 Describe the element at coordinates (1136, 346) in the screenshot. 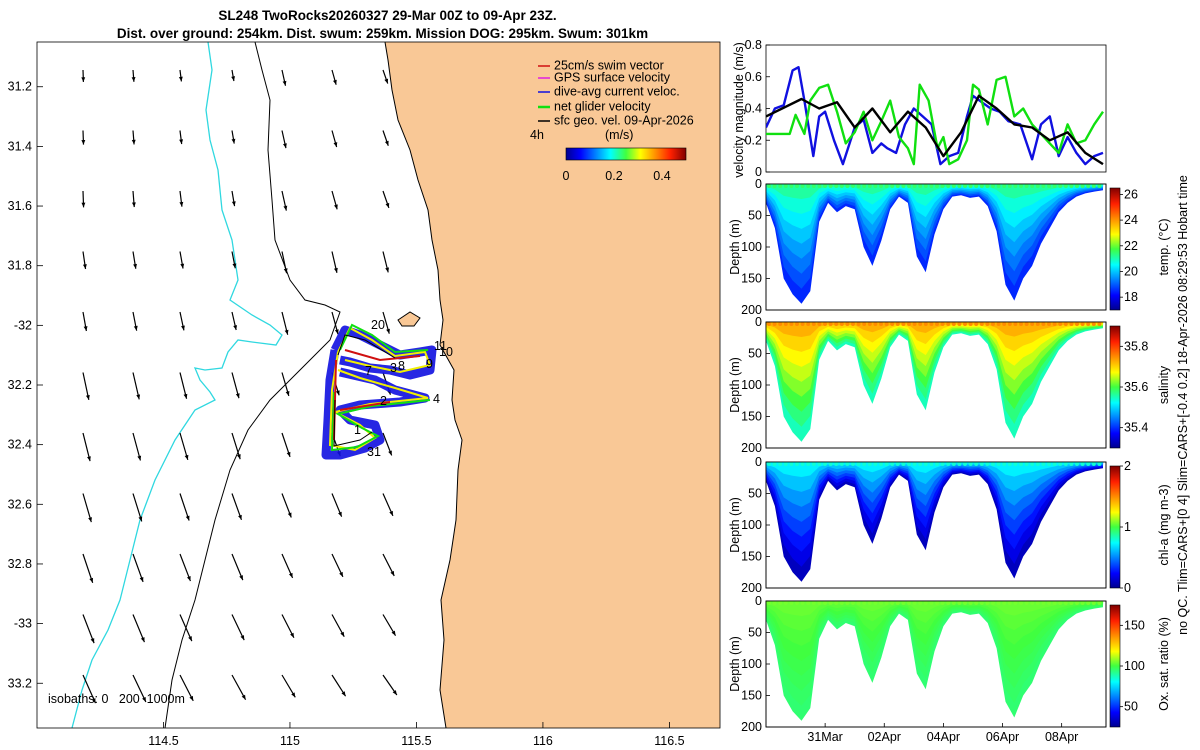

I see `salinity-colorbar-tick-label: 35.8` at that location.